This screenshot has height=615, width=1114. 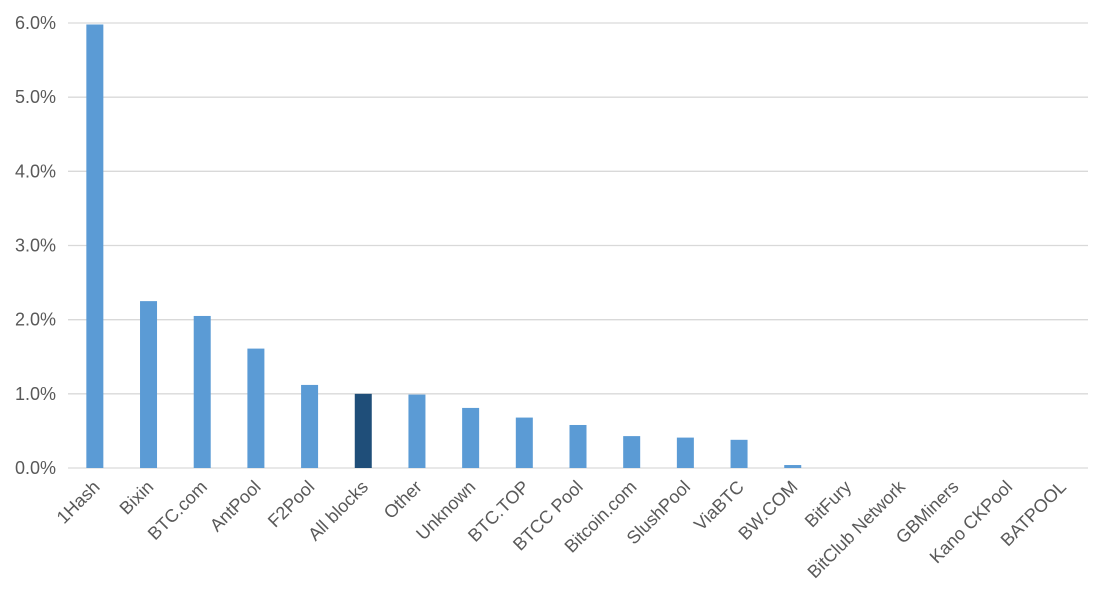 What do you see at coordinates (632, 452) in the screenshot?
I see `bar-bitcoin-com` at bounding box center [632, 452].